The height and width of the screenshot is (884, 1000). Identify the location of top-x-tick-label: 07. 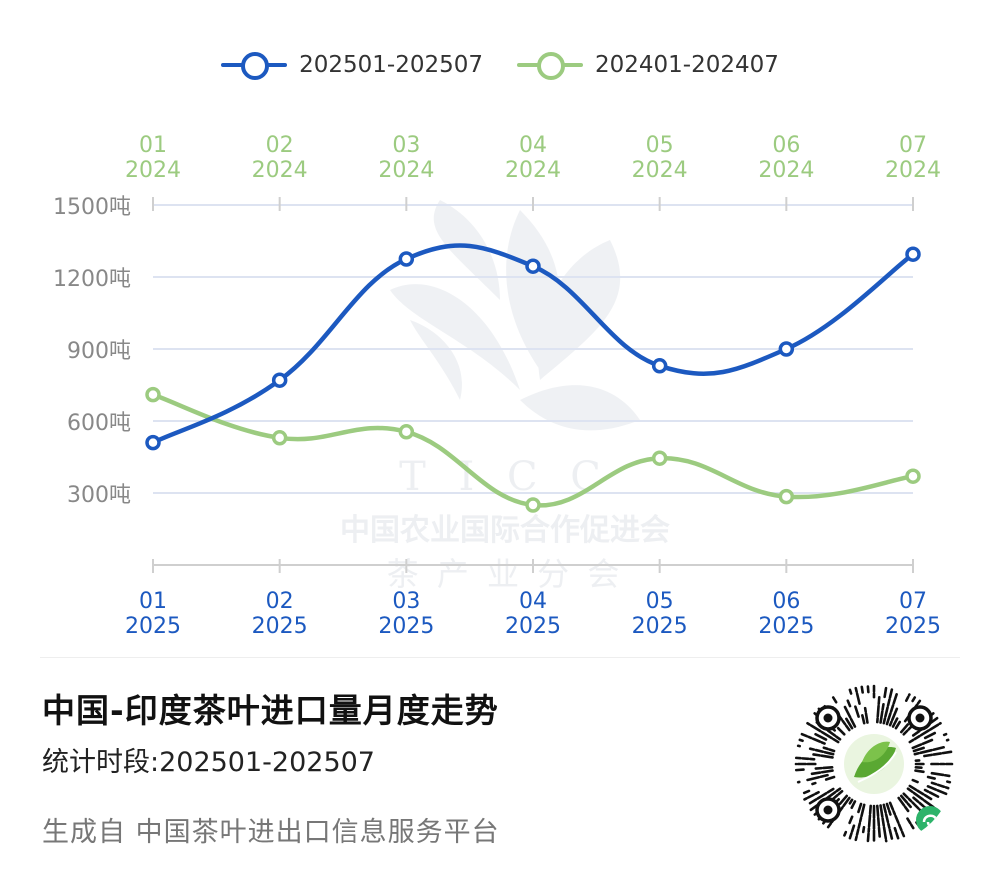
(913, 145).